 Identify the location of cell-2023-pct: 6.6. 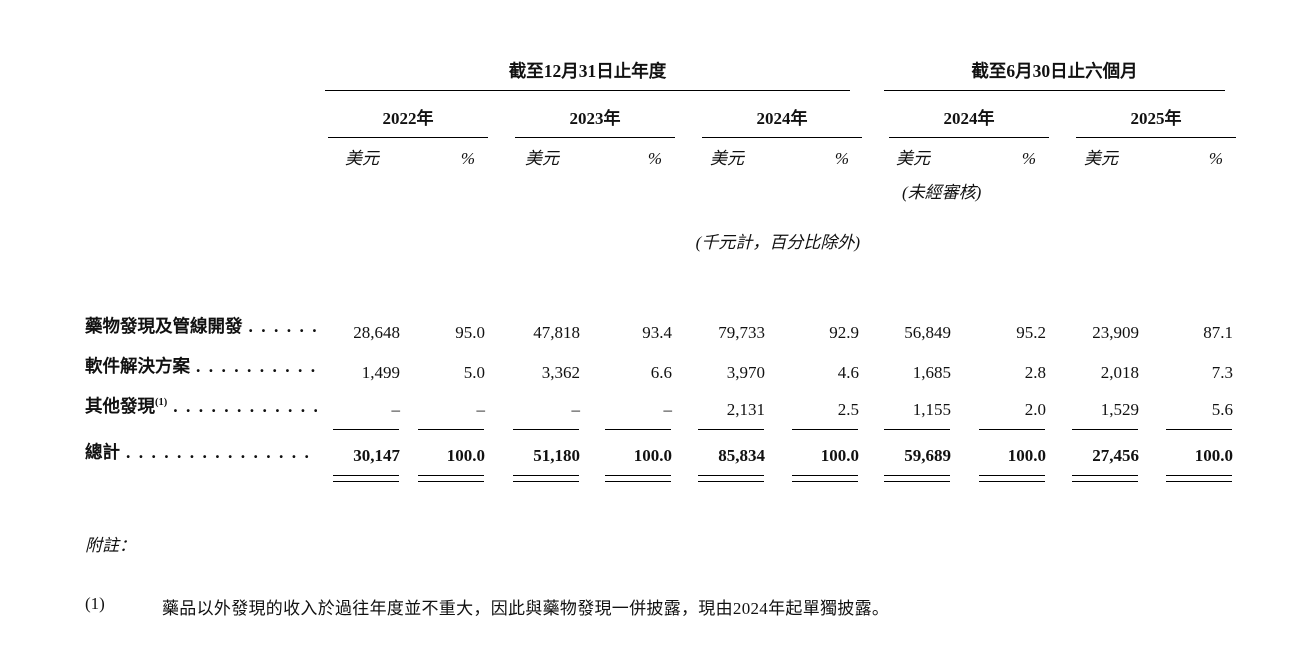
(661, 372).